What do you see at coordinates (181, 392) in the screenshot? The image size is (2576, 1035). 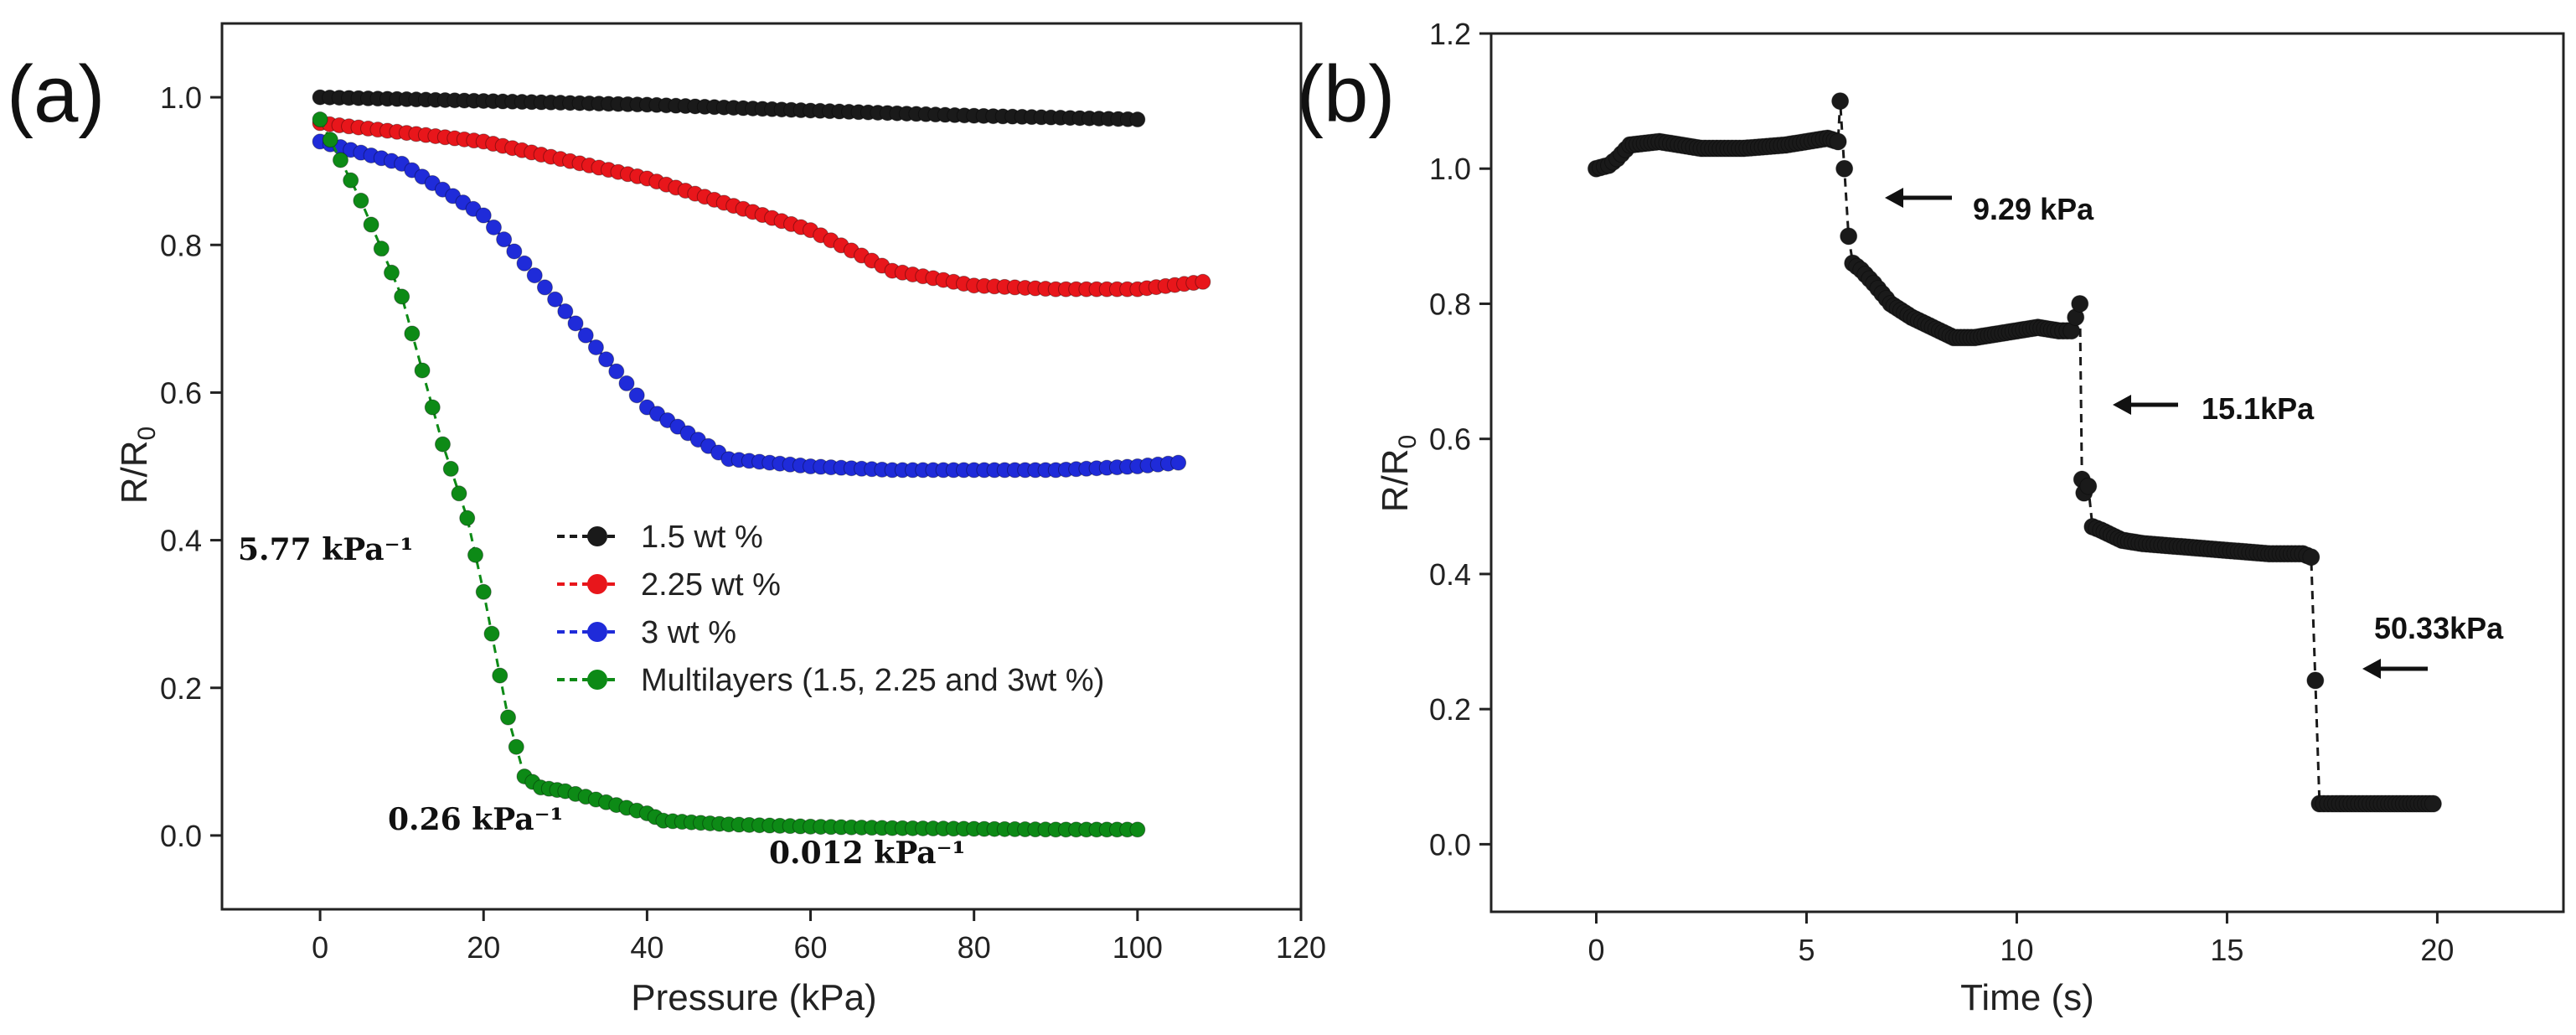 I see `y-tick-label: 0.6` at bounding box center [181, 392].